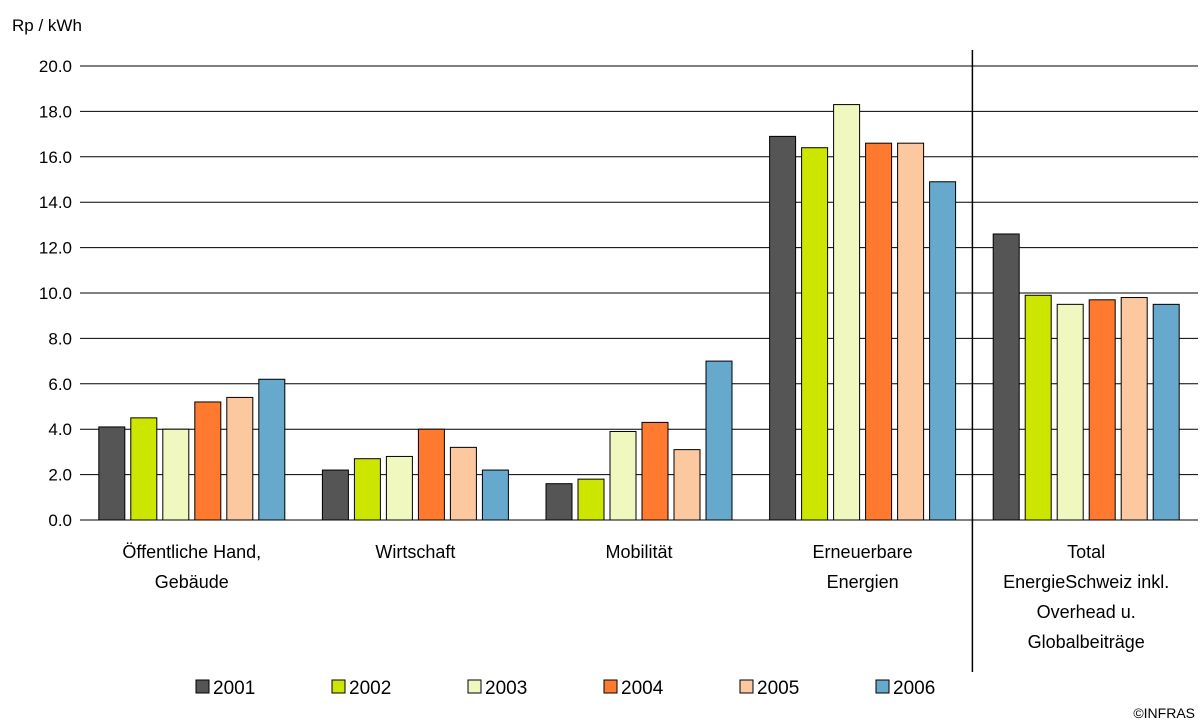  I want to click on y-tick-label: 20.0, so click(55, 66).